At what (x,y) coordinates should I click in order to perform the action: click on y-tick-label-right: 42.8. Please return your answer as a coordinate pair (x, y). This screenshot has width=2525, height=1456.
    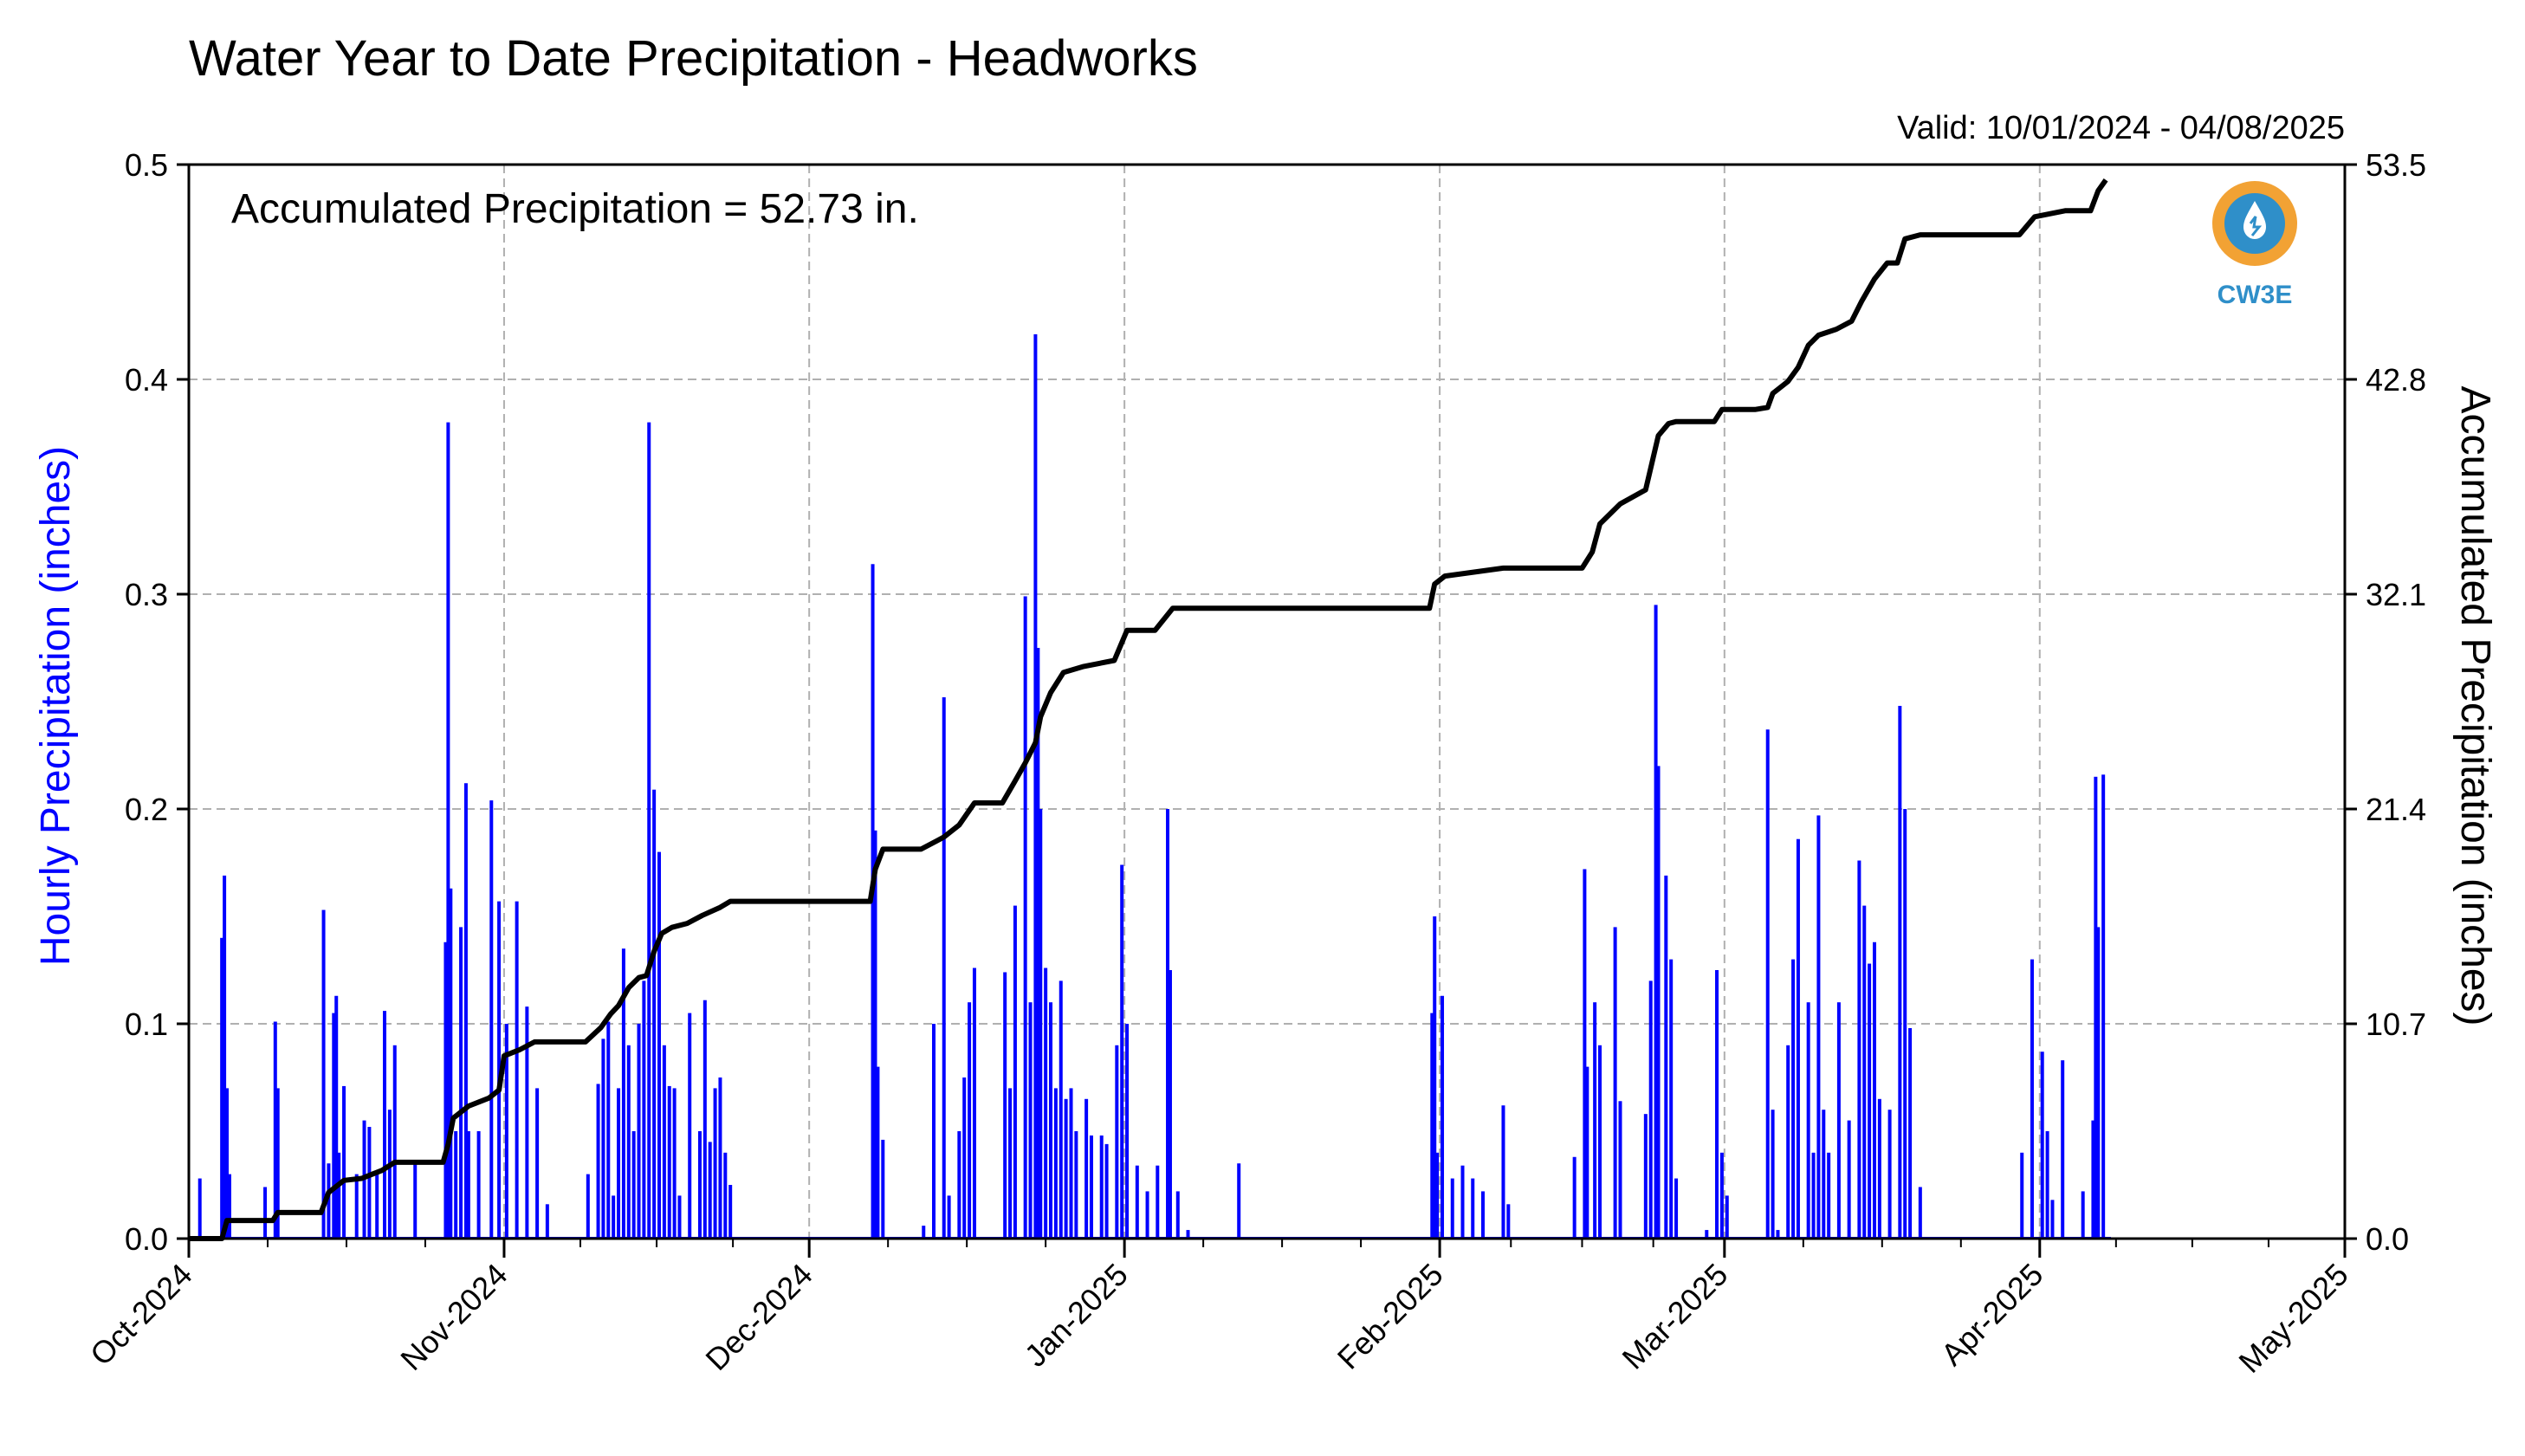
    Looking at the image, I should click on (2396, 380).